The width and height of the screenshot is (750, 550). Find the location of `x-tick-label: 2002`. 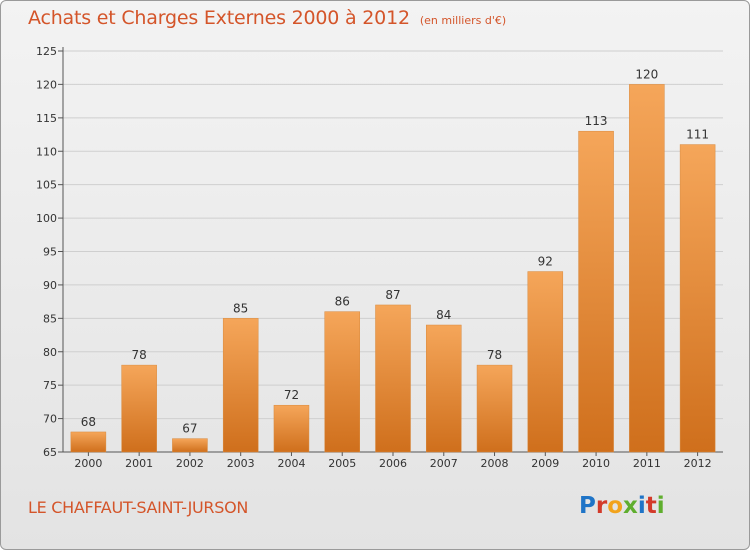

x-tick-label: 2002 is located at coordinates (190, 463).